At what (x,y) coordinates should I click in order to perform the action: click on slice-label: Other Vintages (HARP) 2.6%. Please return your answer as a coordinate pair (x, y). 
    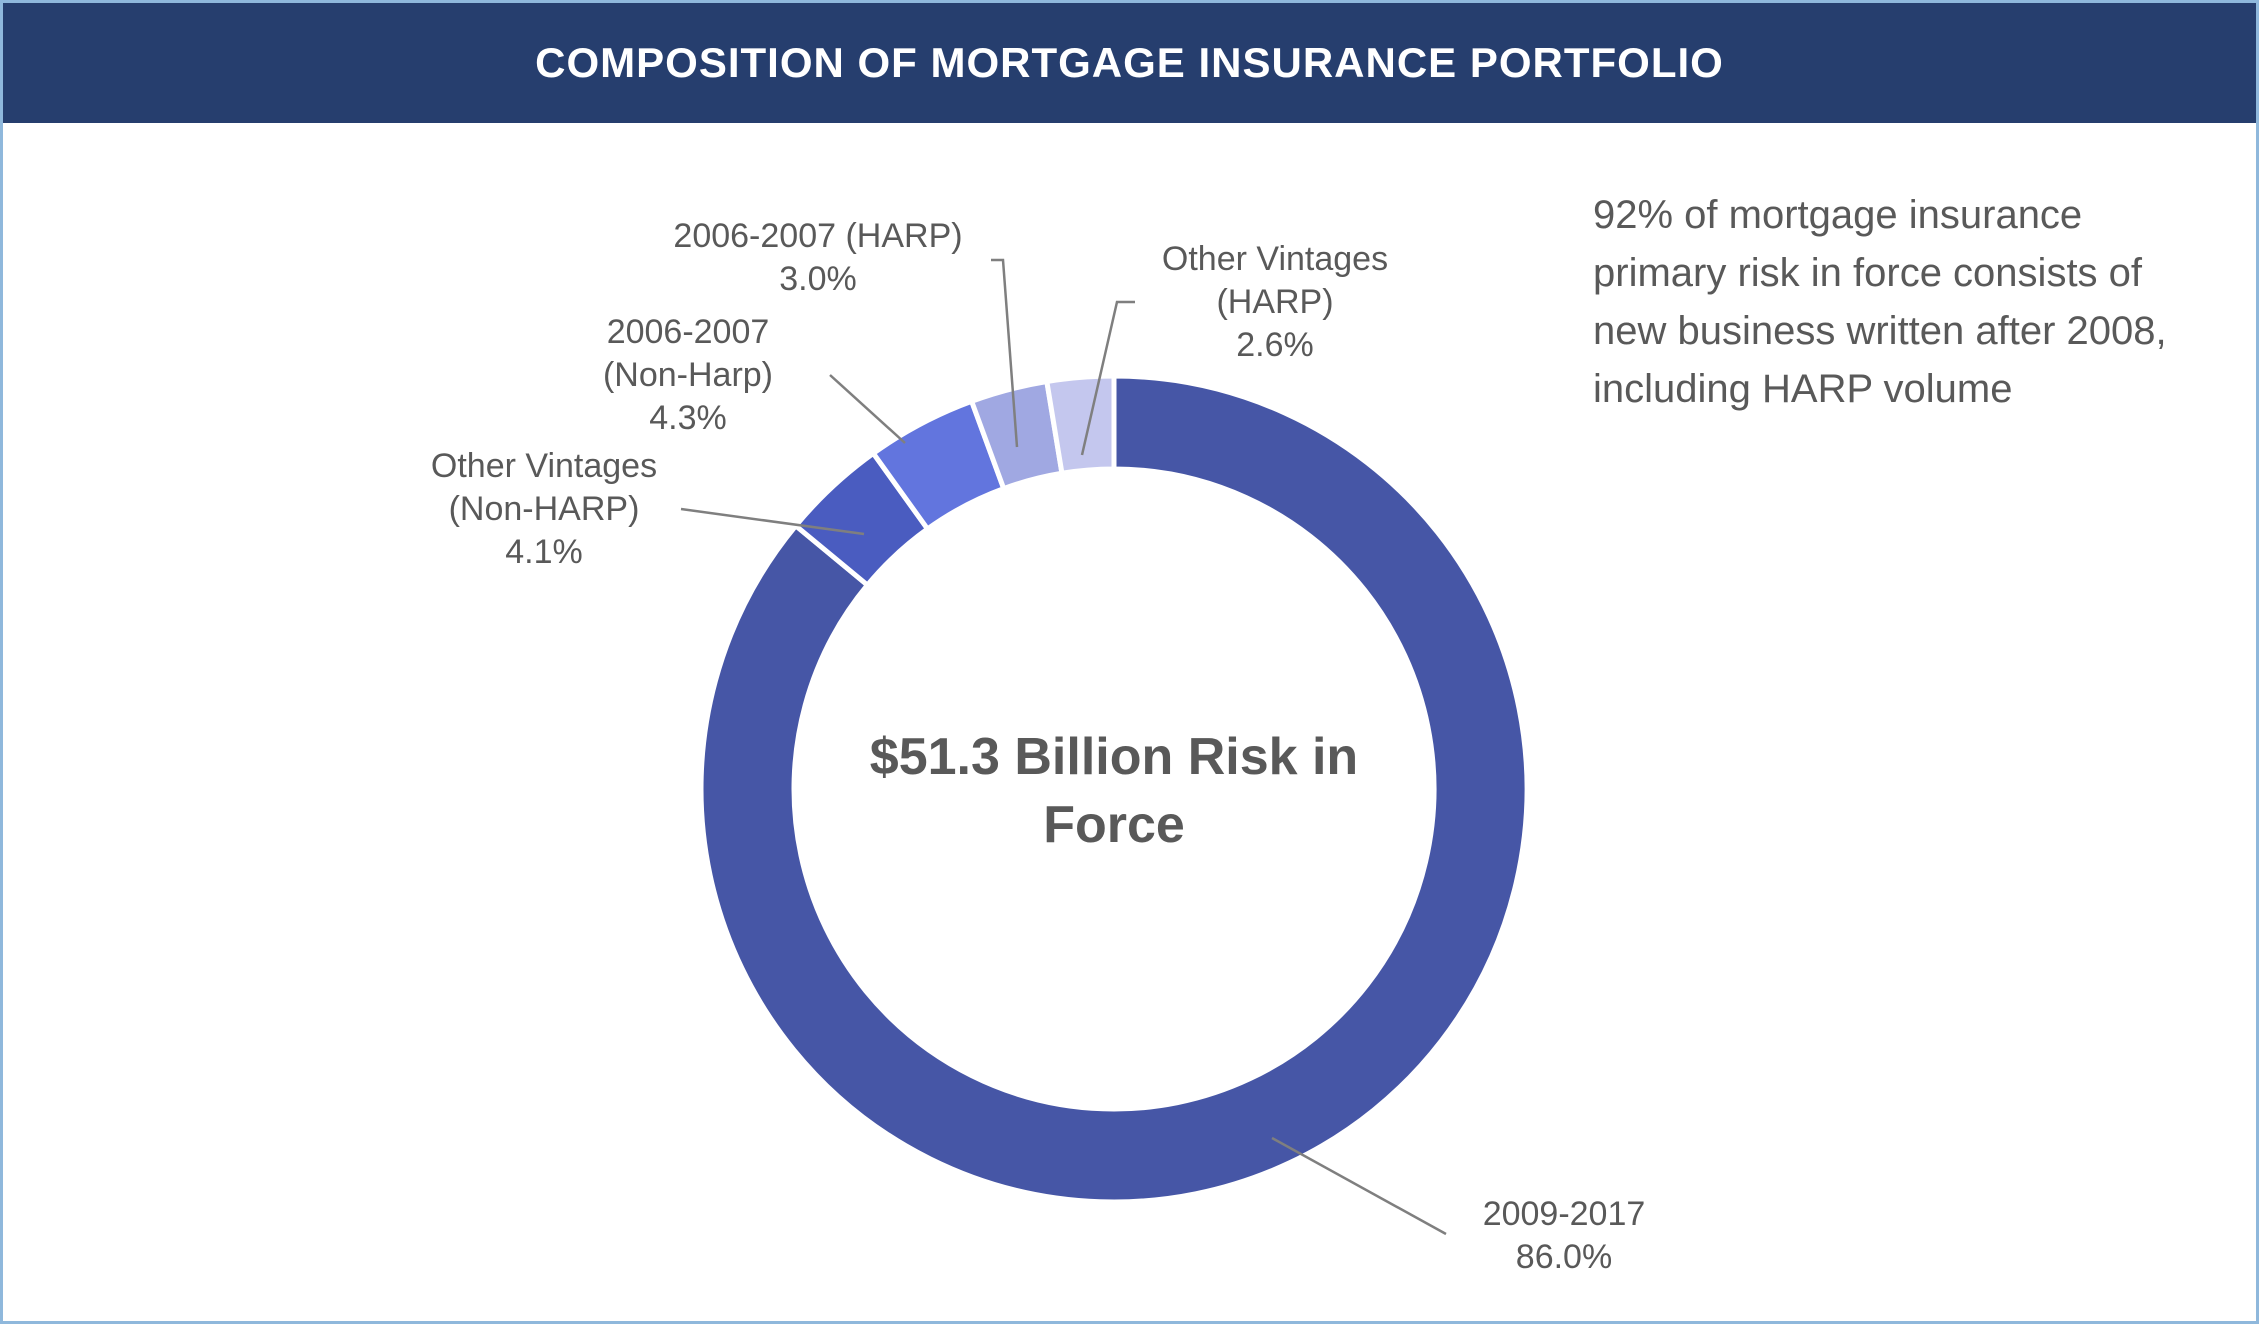
    Looking at the image, I should click on (1275, 302).